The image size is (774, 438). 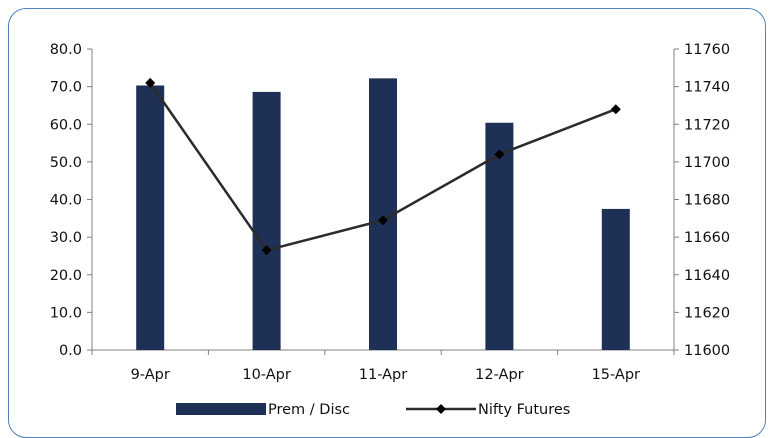 I want to click on legend-swatch-nifty-futures-marker, so click(x=441, y=409).